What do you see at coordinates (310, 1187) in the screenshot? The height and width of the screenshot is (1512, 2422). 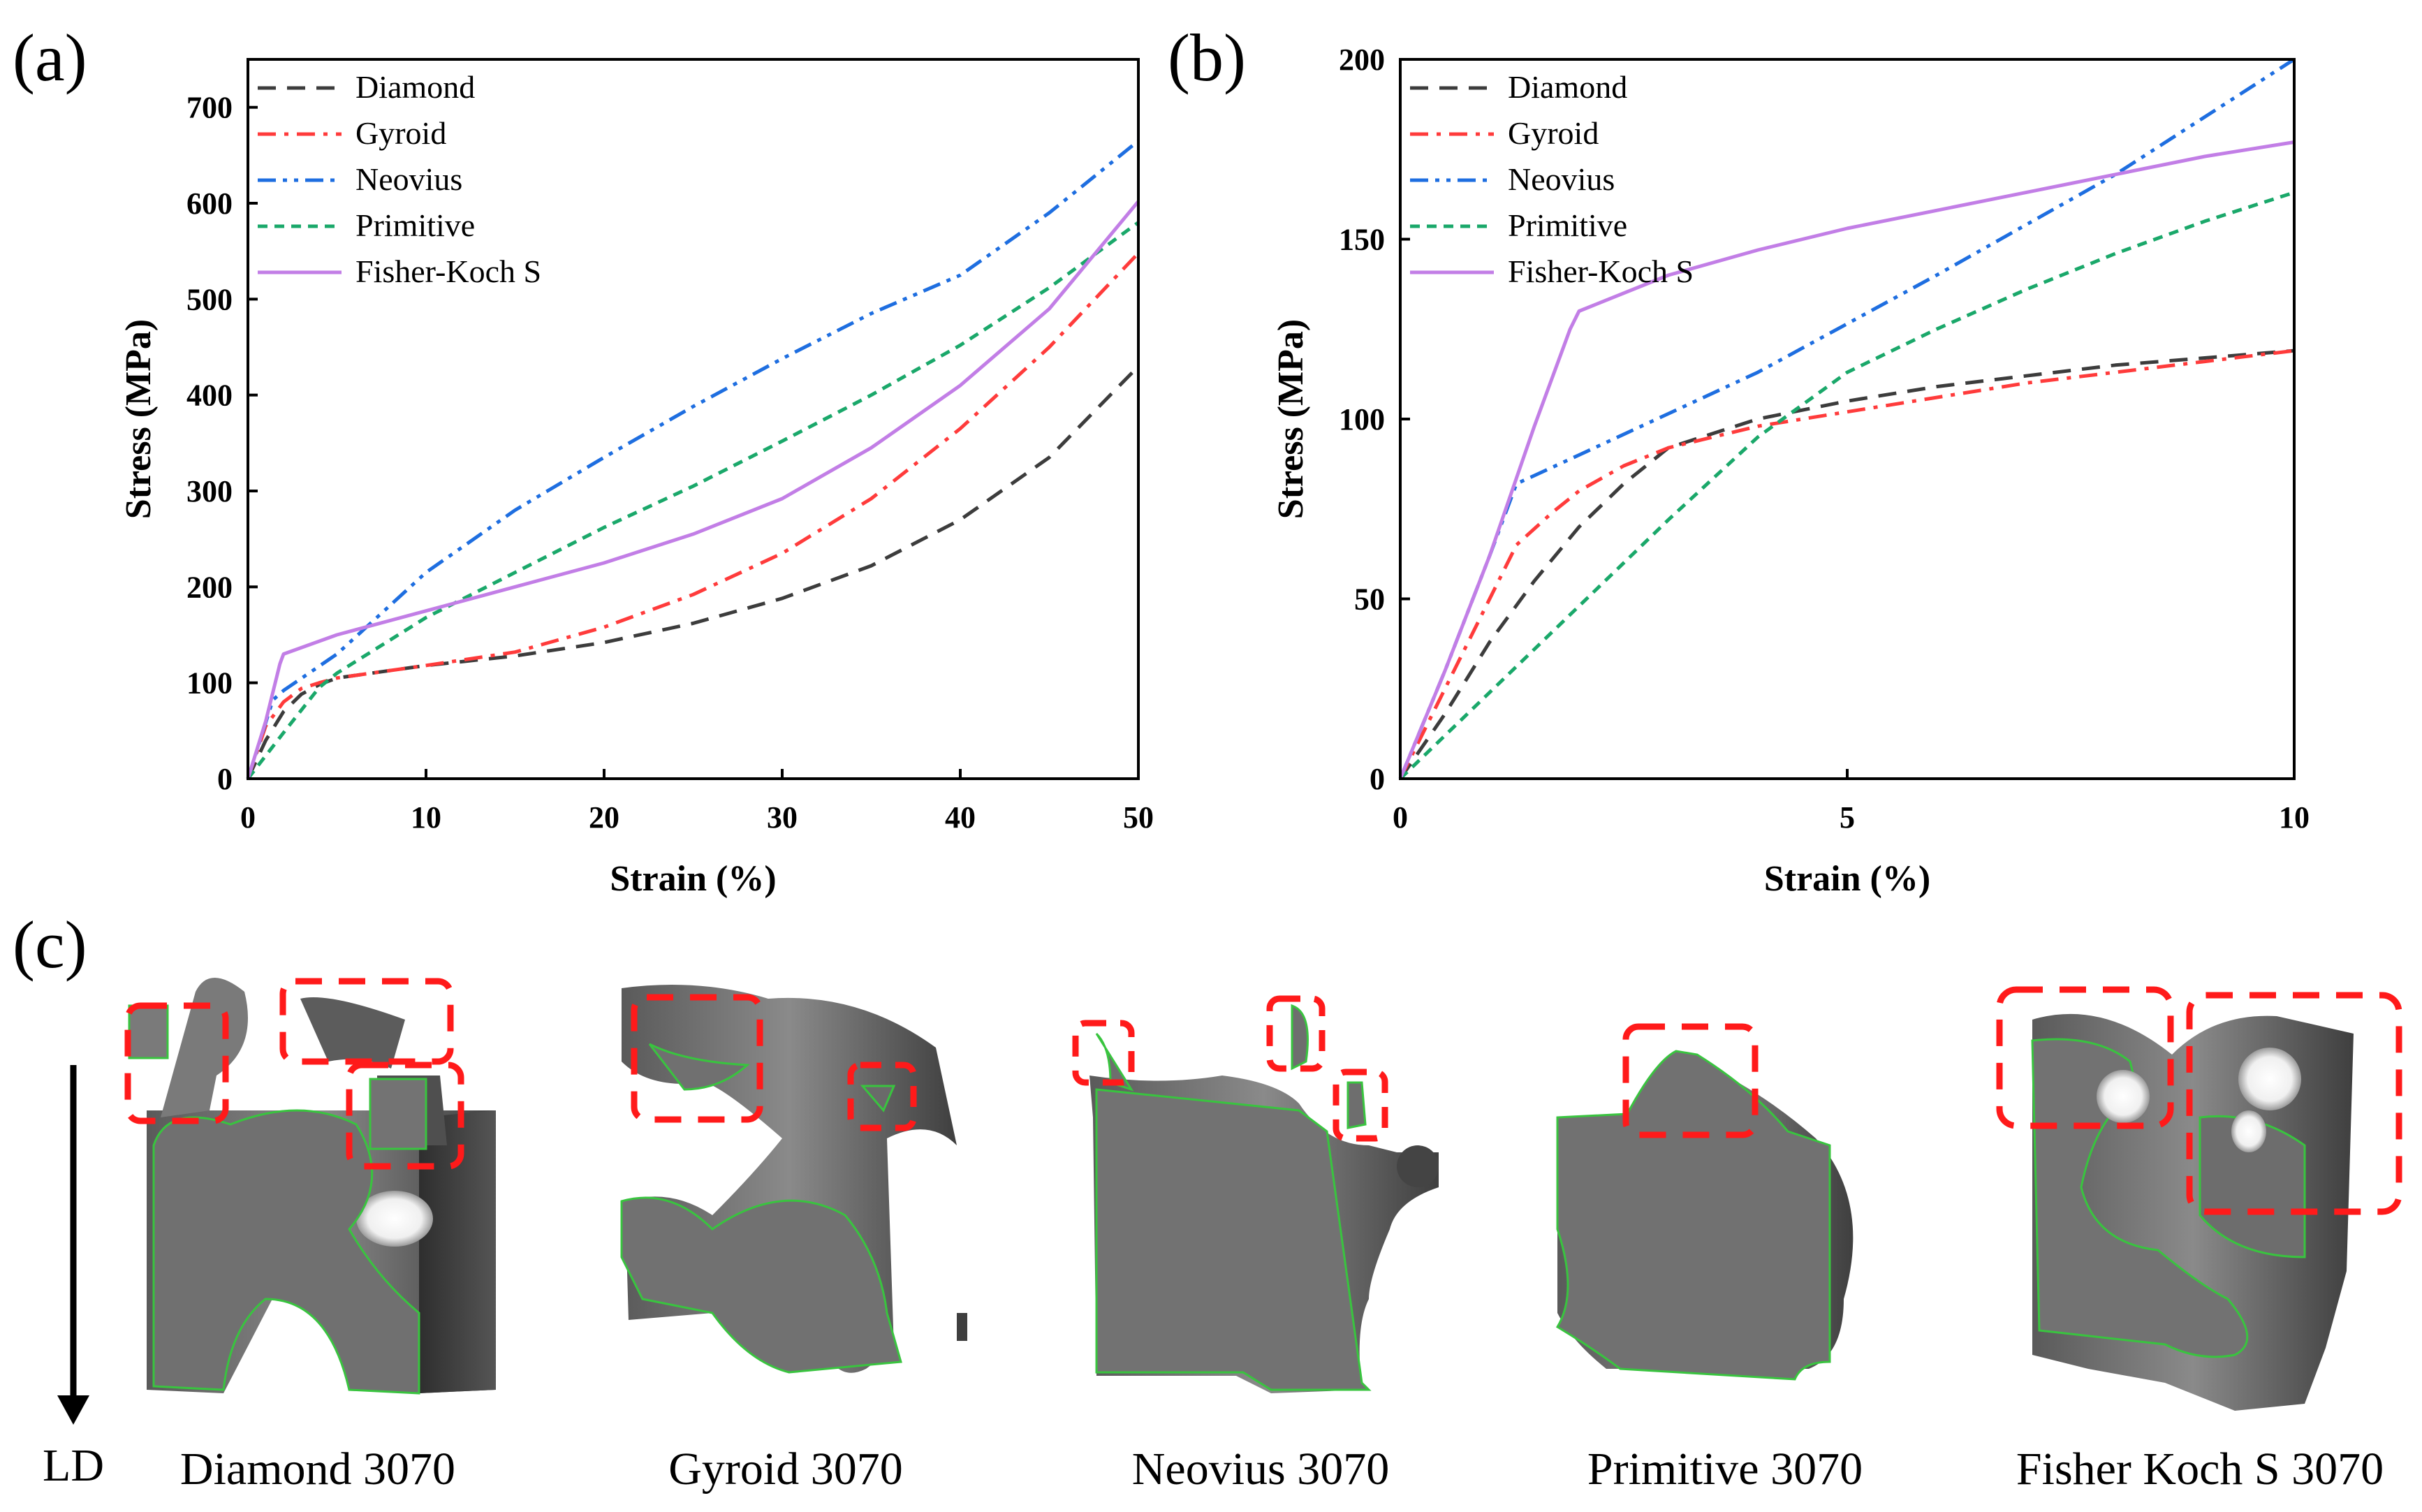 I see `diamond-structure` at bounding box center [310, 1187].